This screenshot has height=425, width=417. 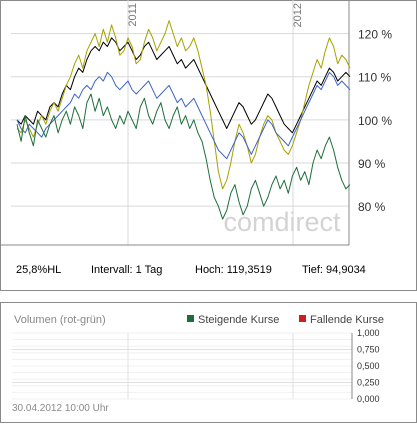 I want to click on stat-interval: Intervall: 1 Tag, so click(x=127, y=270).